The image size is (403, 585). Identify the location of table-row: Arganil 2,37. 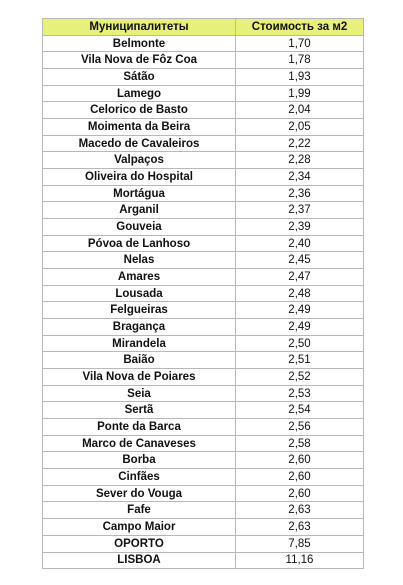
(203, 210).